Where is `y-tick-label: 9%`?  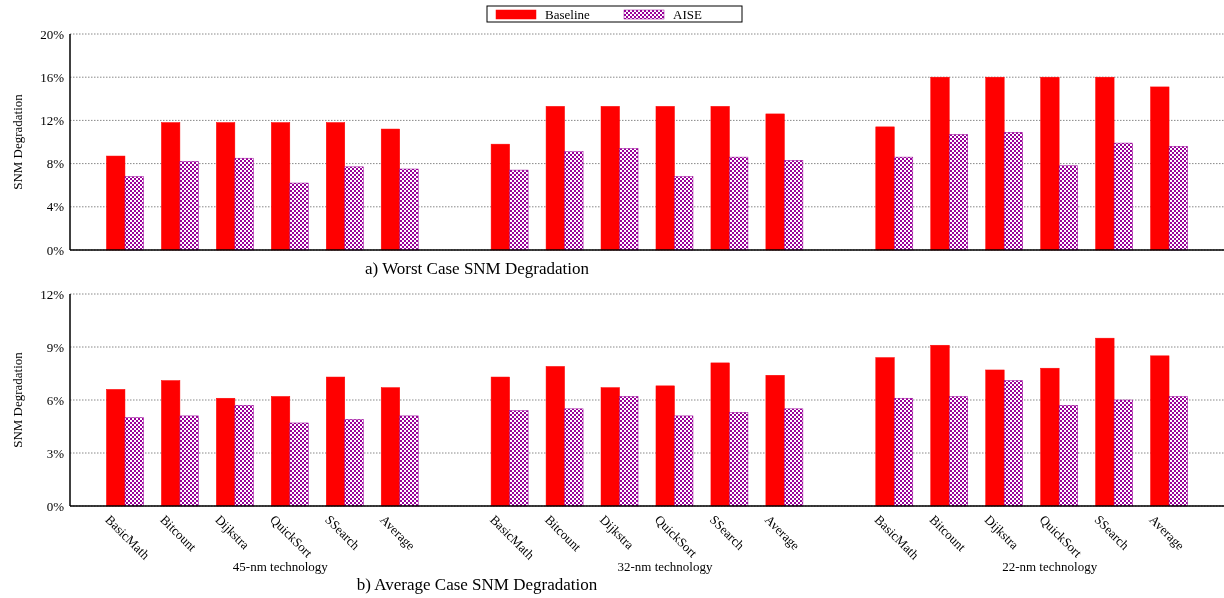
y-tick-label: 9% is located at coordinates (55, 347).